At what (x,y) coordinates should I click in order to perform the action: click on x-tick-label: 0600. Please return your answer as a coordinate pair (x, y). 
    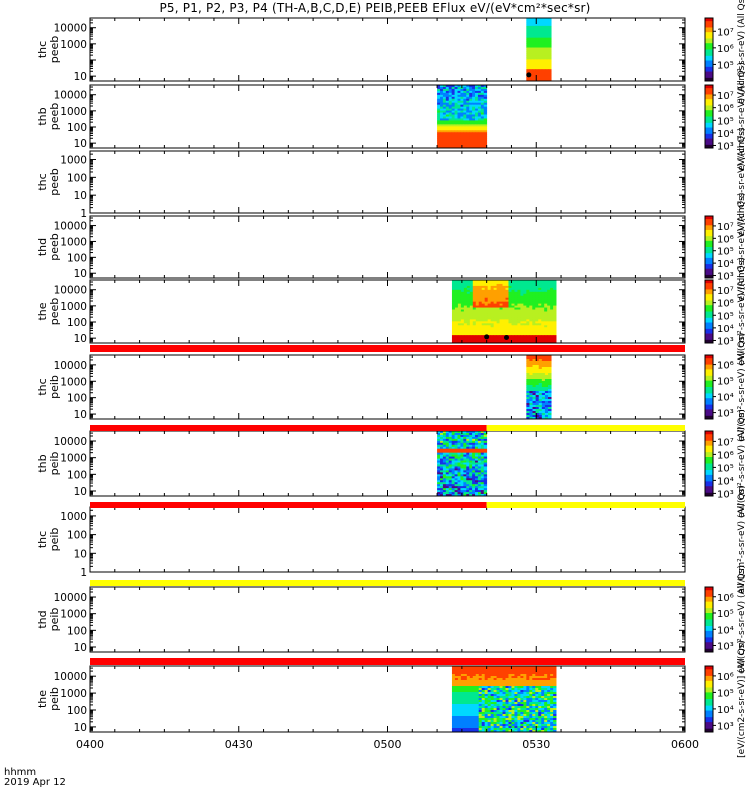
    Looking at the image, I should click on (685, 744).